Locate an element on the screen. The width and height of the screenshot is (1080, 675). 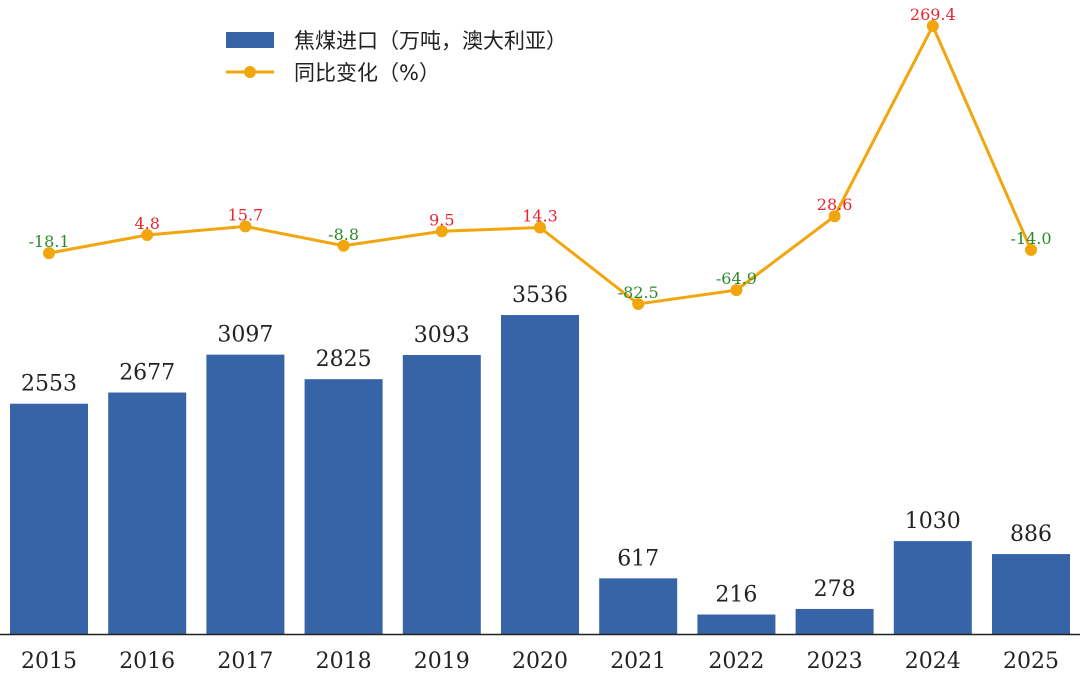
x-tick-2022: 2022 is located at coordinates (736, 661).